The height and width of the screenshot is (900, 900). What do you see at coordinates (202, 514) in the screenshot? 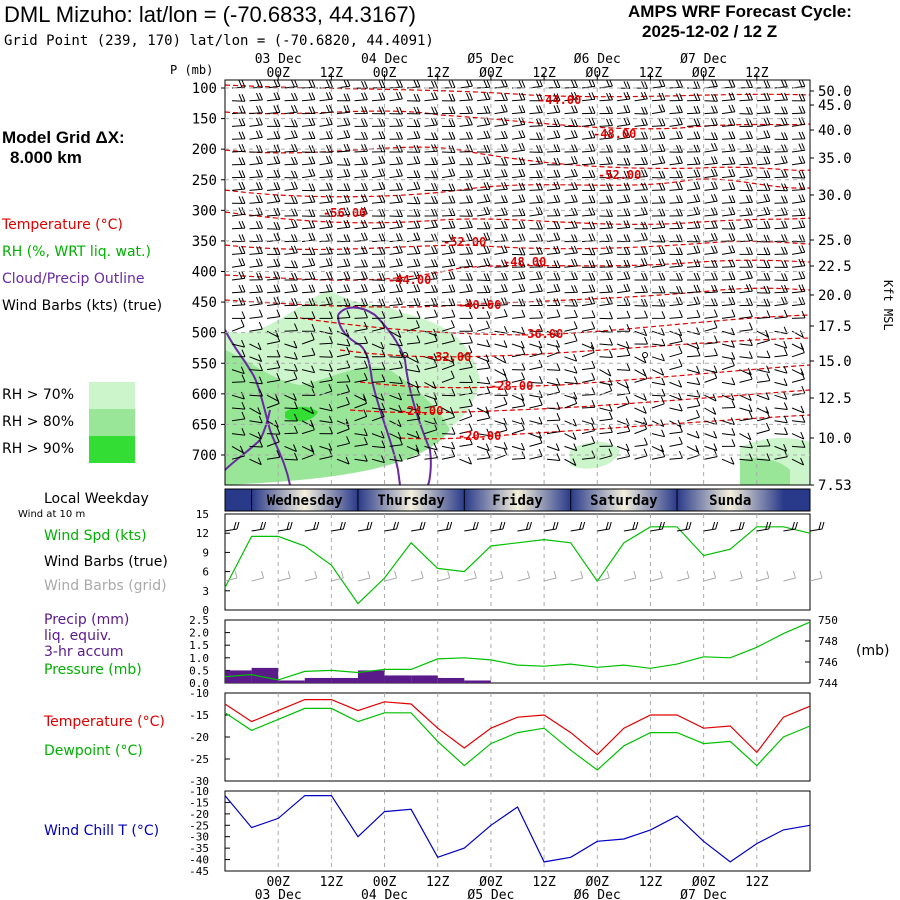
I see `y-tick-label: 15` at bounding box center [202, 514].